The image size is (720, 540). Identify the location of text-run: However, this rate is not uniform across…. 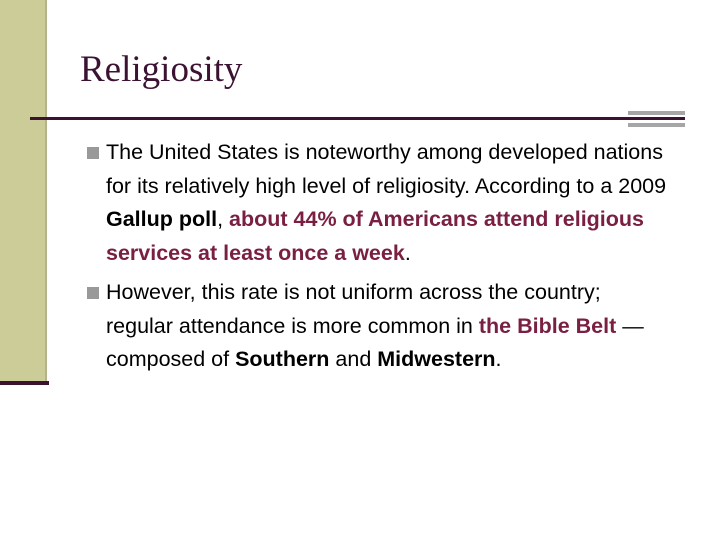
(353, 309).